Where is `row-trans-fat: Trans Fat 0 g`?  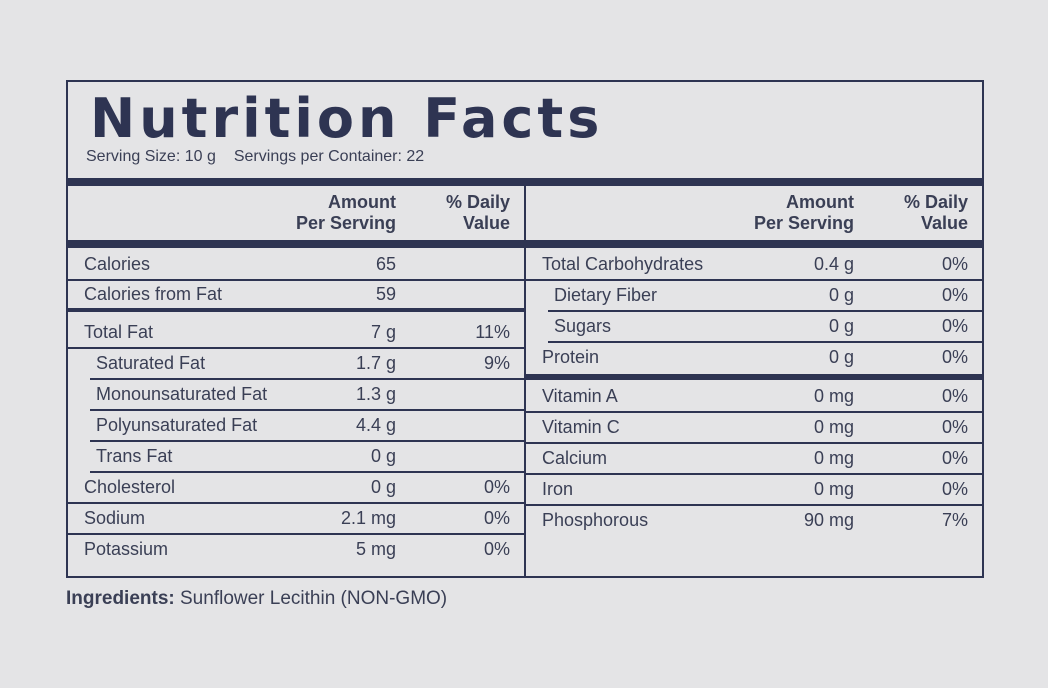 row-trans-fat: Trans Fat 0 g is located at coordinates (307, 457).